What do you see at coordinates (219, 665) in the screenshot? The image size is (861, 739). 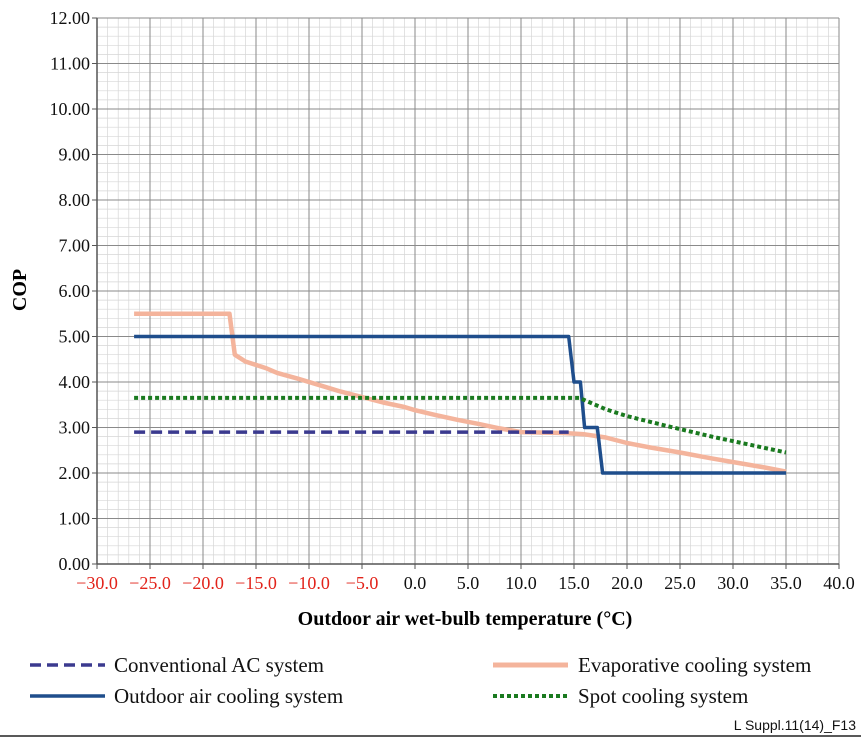 I see `legend-label-conventional: Conventional AC system` at bounding box center [219, 665].